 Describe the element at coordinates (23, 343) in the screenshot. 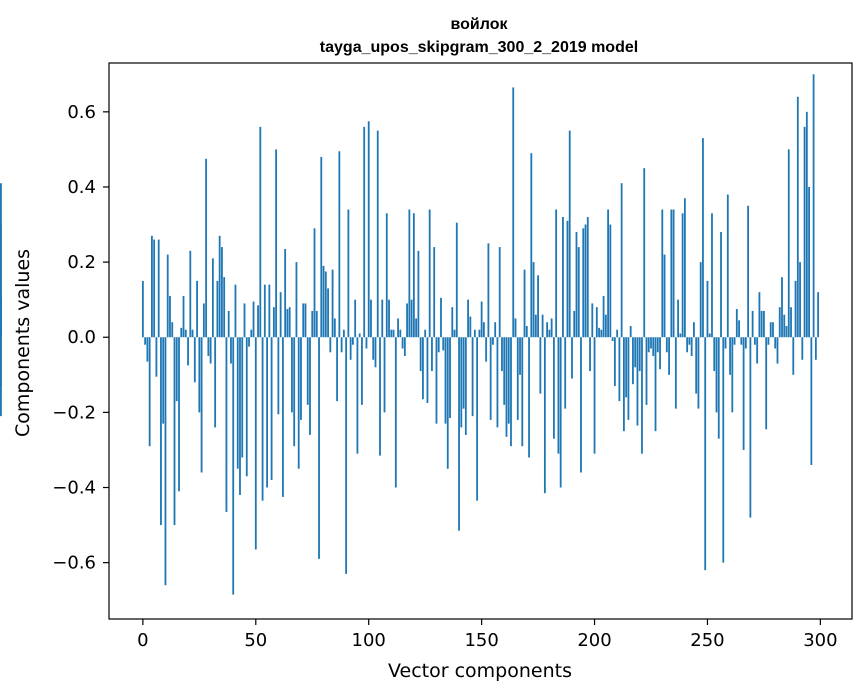

I see `y-axis-label: Components values` at that location.